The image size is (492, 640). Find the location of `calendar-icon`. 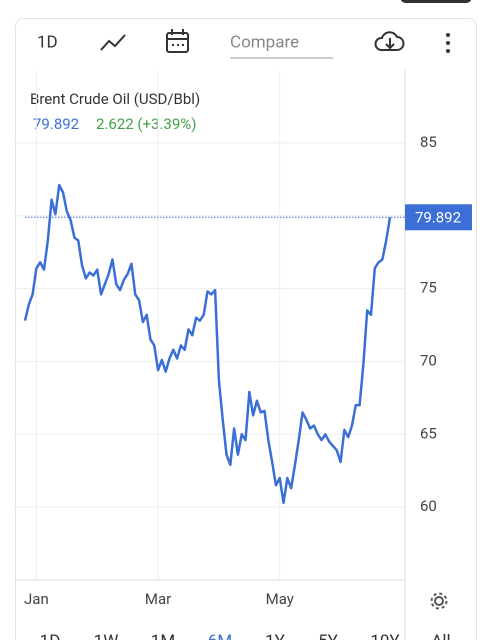

calendar-icon is located at coordinates (177, 41).